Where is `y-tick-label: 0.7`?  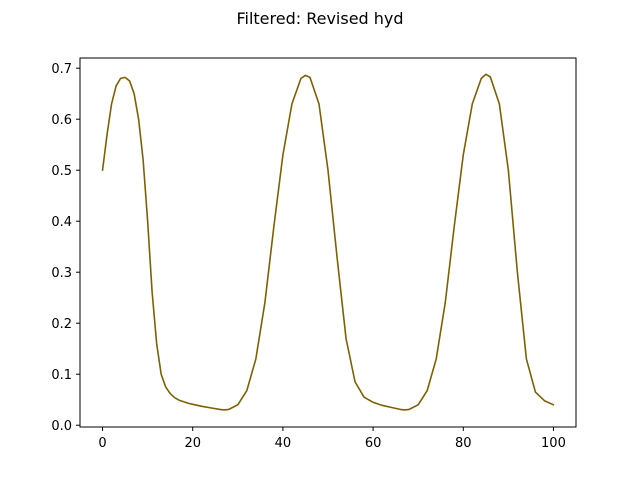 y-tick-label: 0.7 is located at coordinates (61, 69).